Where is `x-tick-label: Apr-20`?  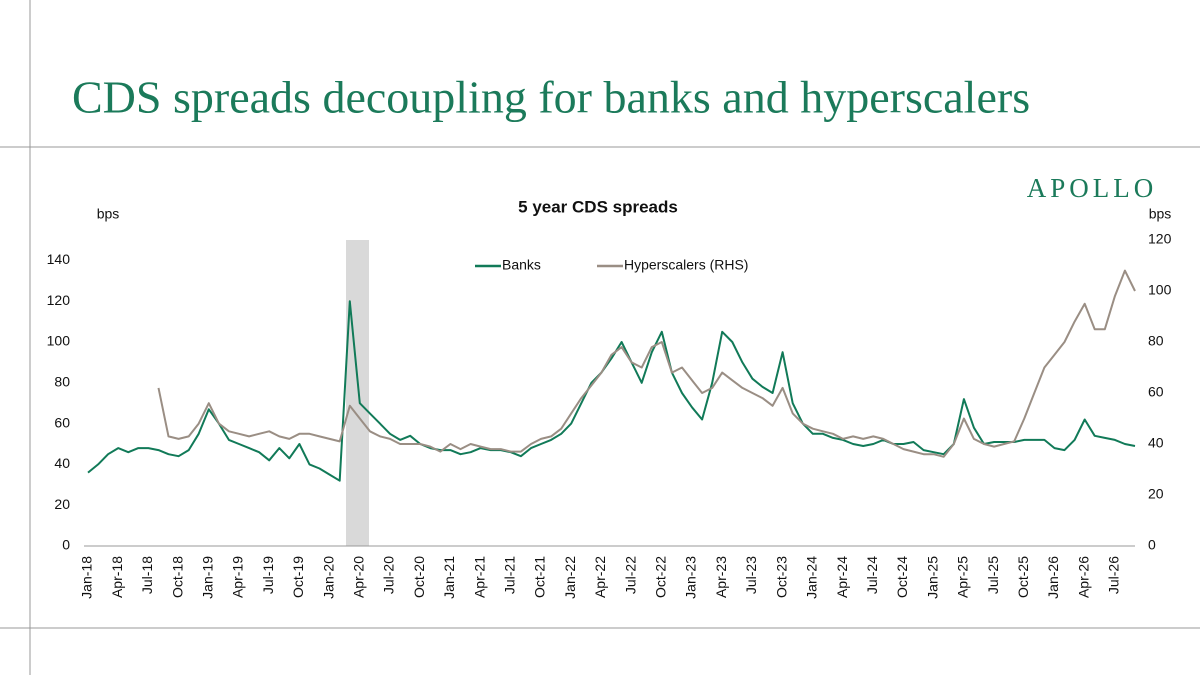 x-tick-label: Apr-20 is located at coordinates (359, 577).